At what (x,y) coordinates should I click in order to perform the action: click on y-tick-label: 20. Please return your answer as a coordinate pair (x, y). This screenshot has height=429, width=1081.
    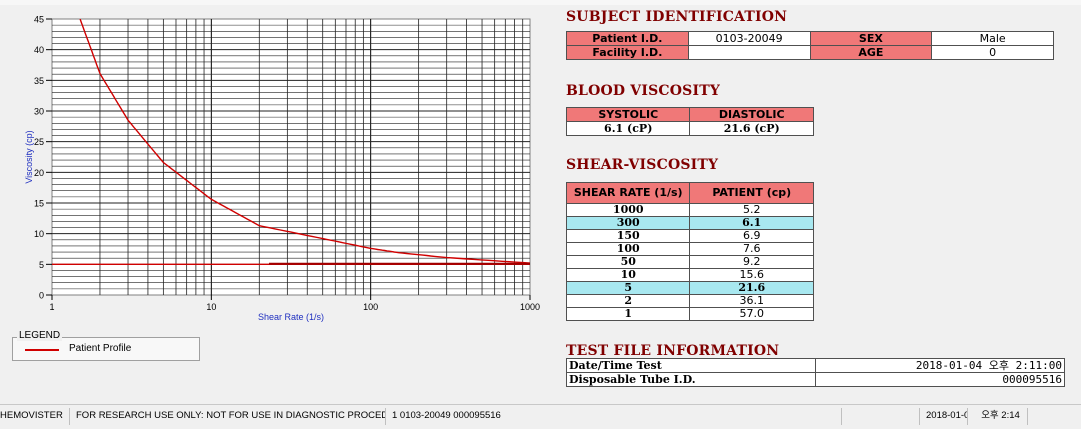
    Looking at the image, I should click on (39, 173).